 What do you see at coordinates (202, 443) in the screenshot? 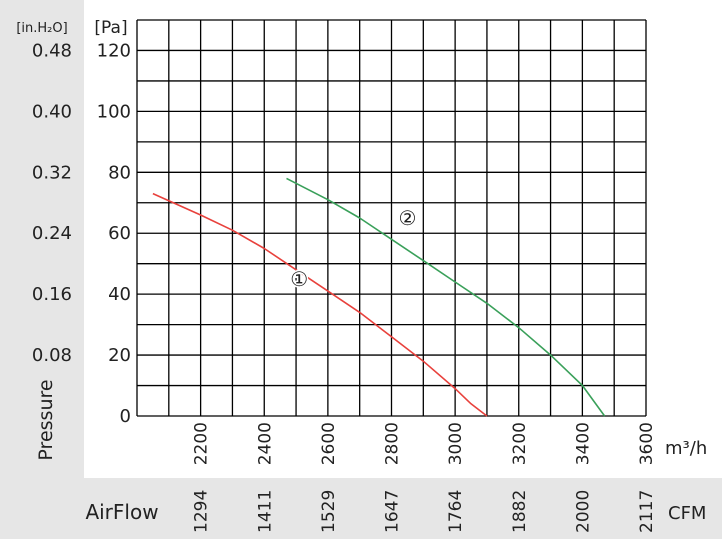
I see `m3h-tick-label: 2200` at bounding box center [202, 443].